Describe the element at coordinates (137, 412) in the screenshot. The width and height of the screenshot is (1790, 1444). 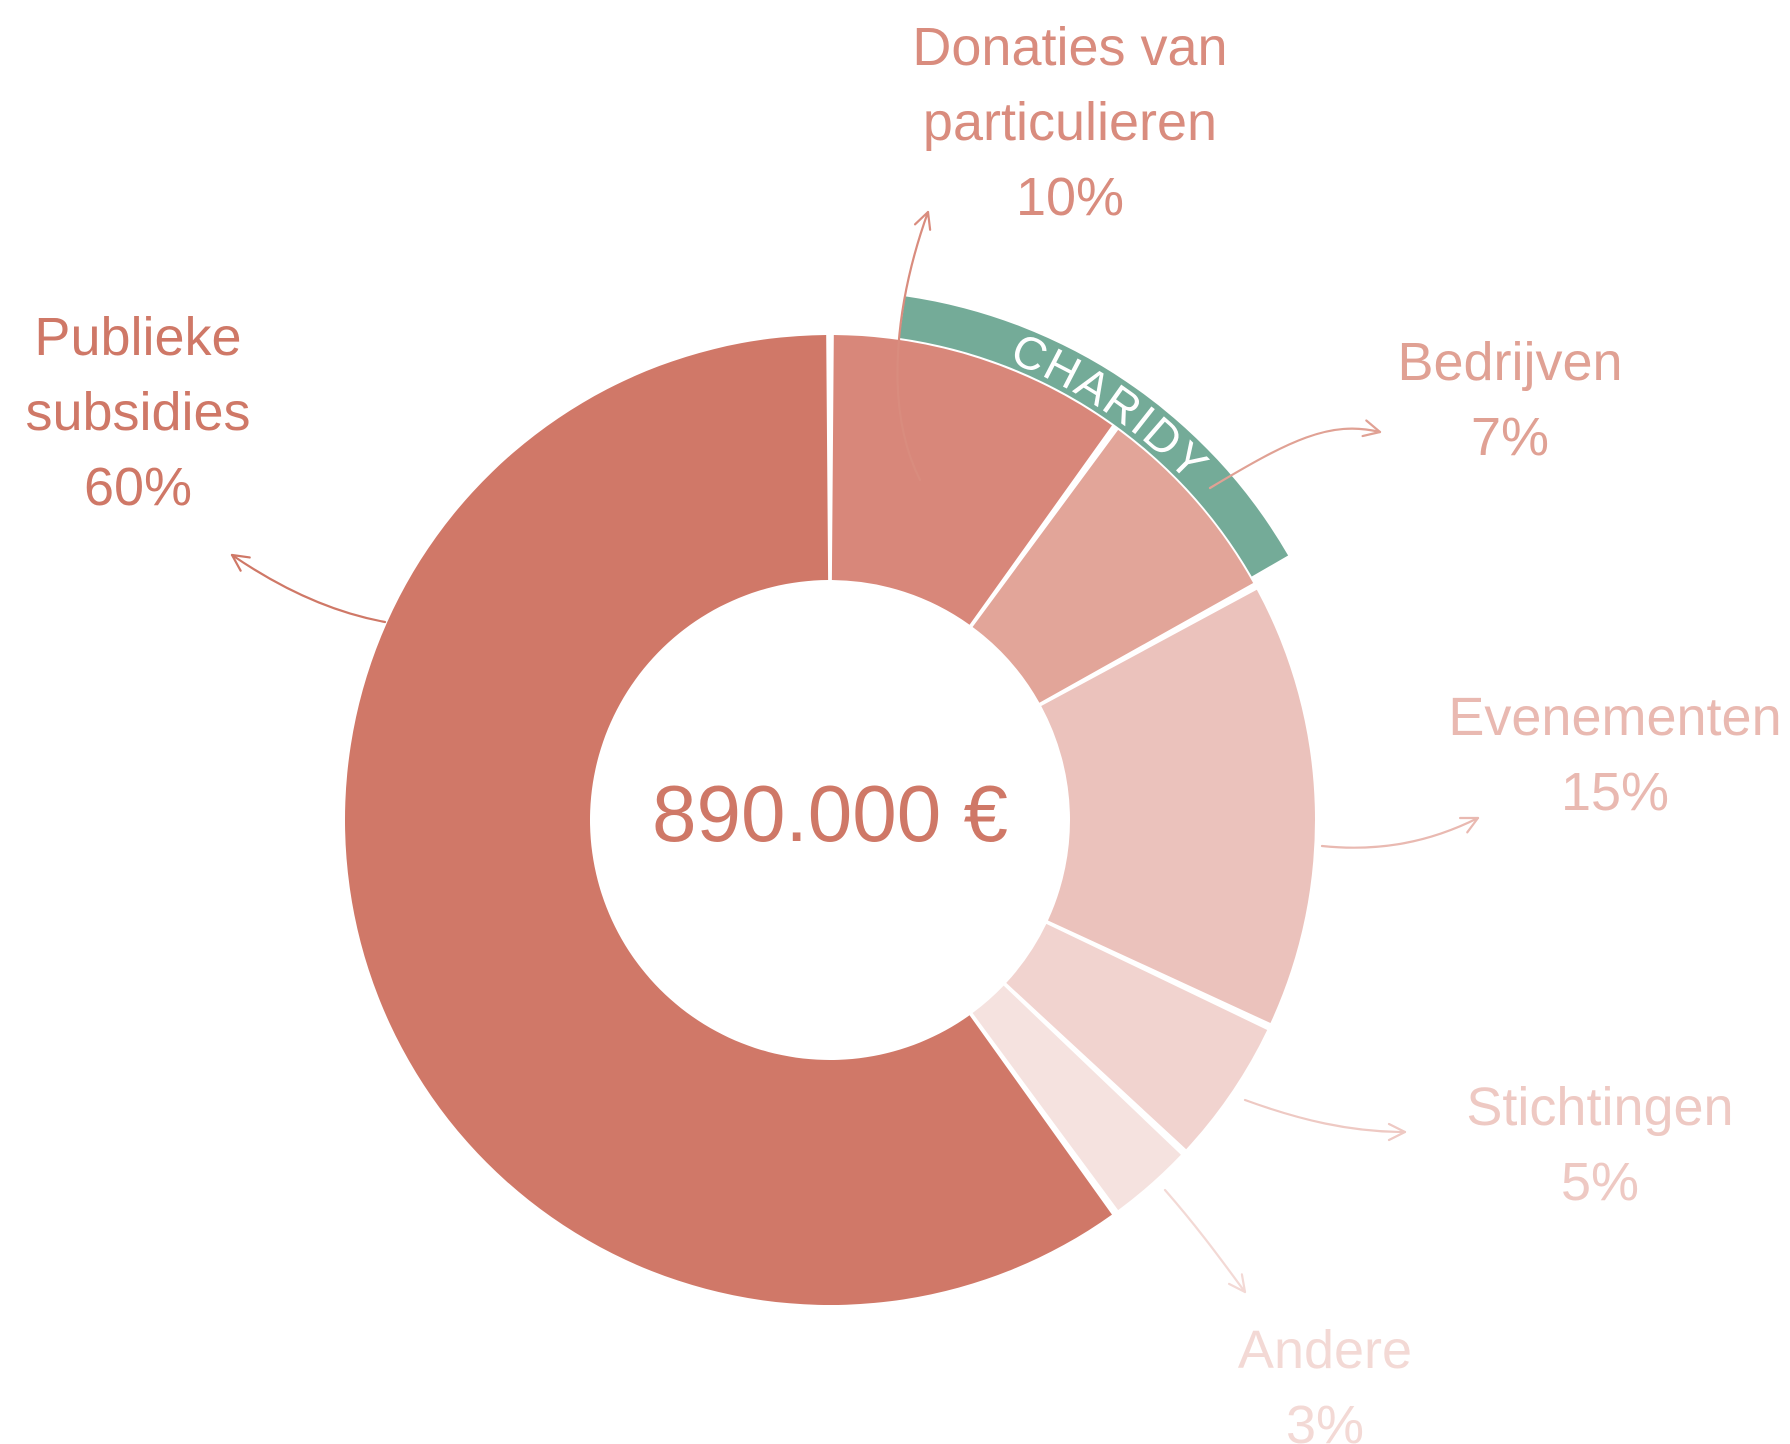
I see `label-publieke-subsidies: Publieke subsidies 60%` at that location.